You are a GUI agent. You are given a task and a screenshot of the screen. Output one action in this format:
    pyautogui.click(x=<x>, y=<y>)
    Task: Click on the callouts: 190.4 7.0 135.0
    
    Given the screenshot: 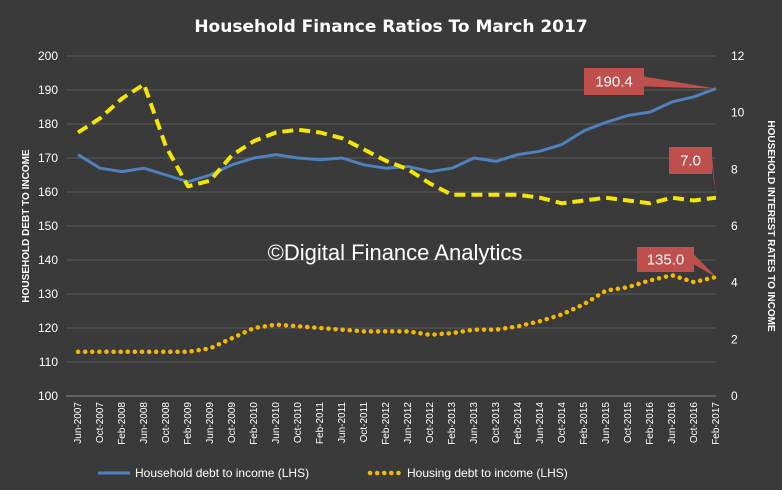 What is the action you would take?
    pyautogui.click(x=650, y=172)
    